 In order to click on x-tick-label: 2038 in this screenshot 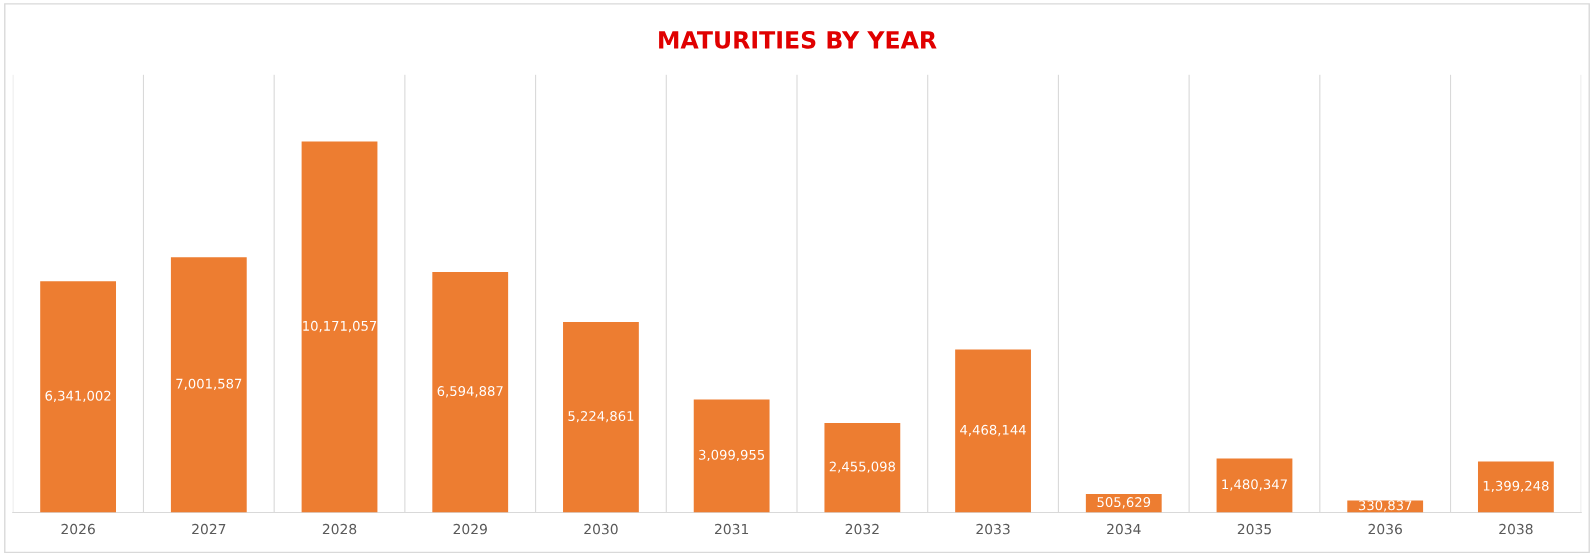, I will do `click(1516, 529)`.